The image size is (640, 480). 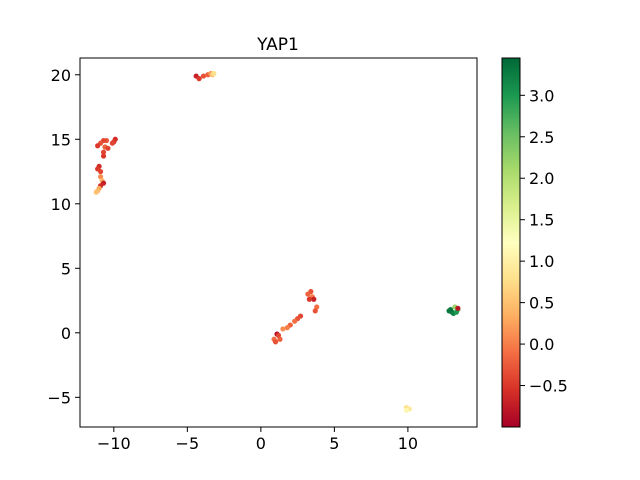 I want to click on colorbar-tick-label: 1.0, so click(x=541, y=261).